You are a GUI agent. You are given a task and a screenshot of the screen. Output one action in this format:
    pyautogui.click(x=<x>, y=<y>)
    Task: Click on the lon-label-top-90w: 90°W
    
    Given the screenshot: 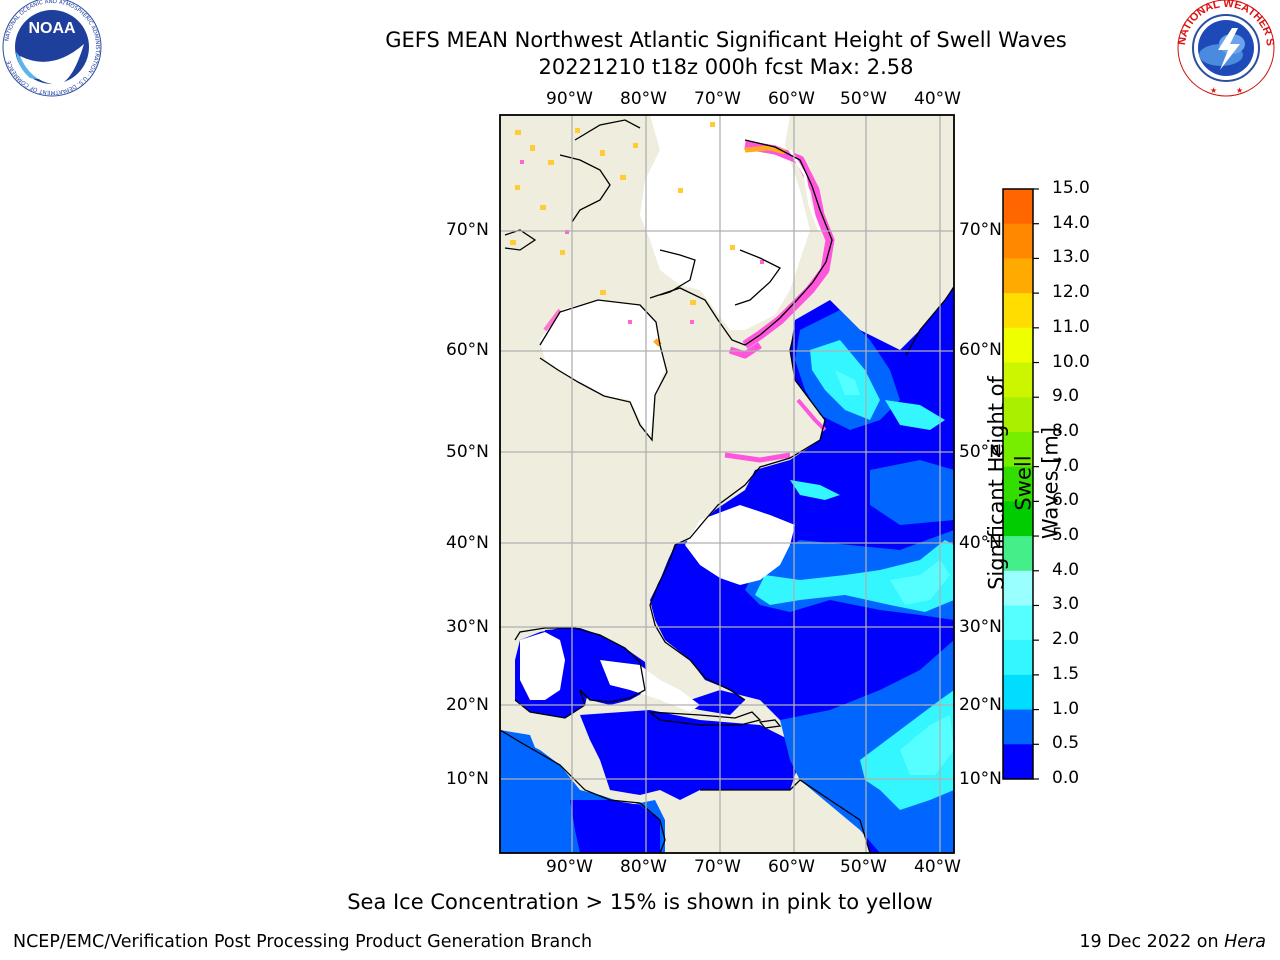 What is the action you would take?
    pyautogui.click(x=569, y=99)
    